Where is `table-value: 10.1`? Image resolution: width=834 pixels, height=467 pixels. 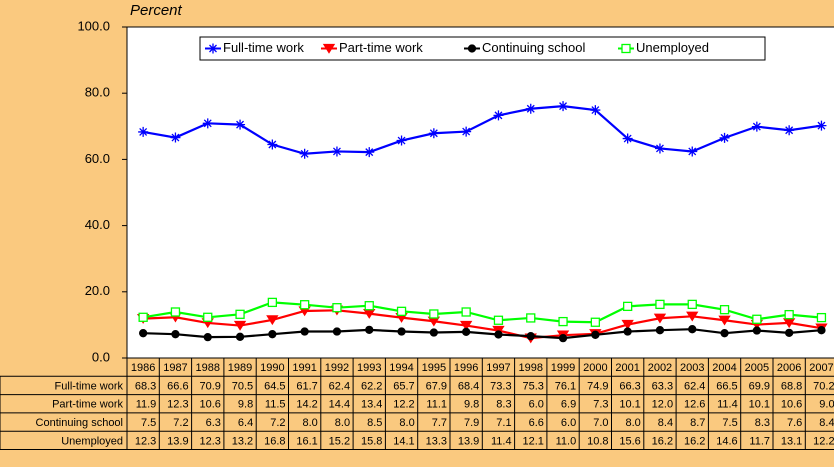 table-value: 10.1 is located at coordinates (759, 405).